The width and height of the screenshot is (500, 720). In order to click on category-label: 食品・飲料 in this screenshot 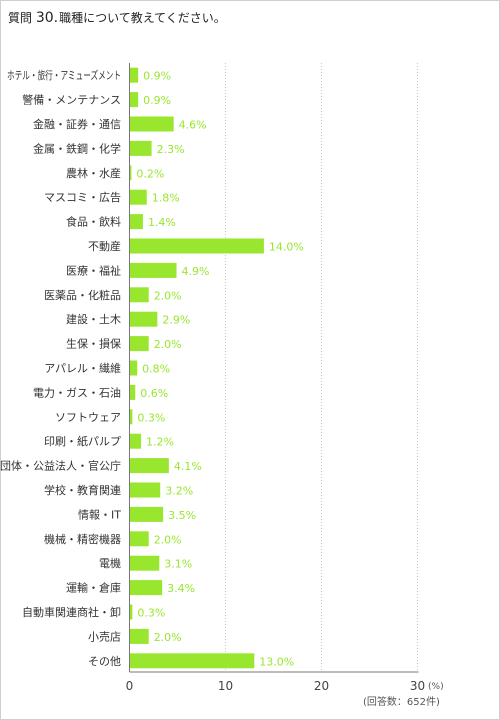, I will do `click(93, 222)`.